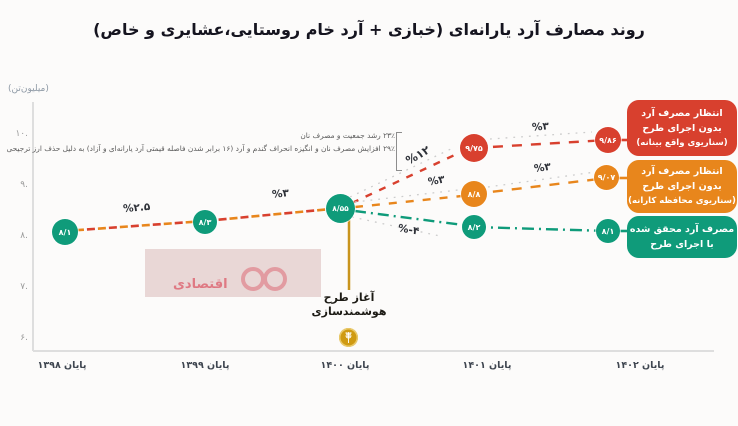  What do you see at coordinates (264, 279) in the screenshot?
I see `watermark-logo-icon` at bounding box center [264, 279].